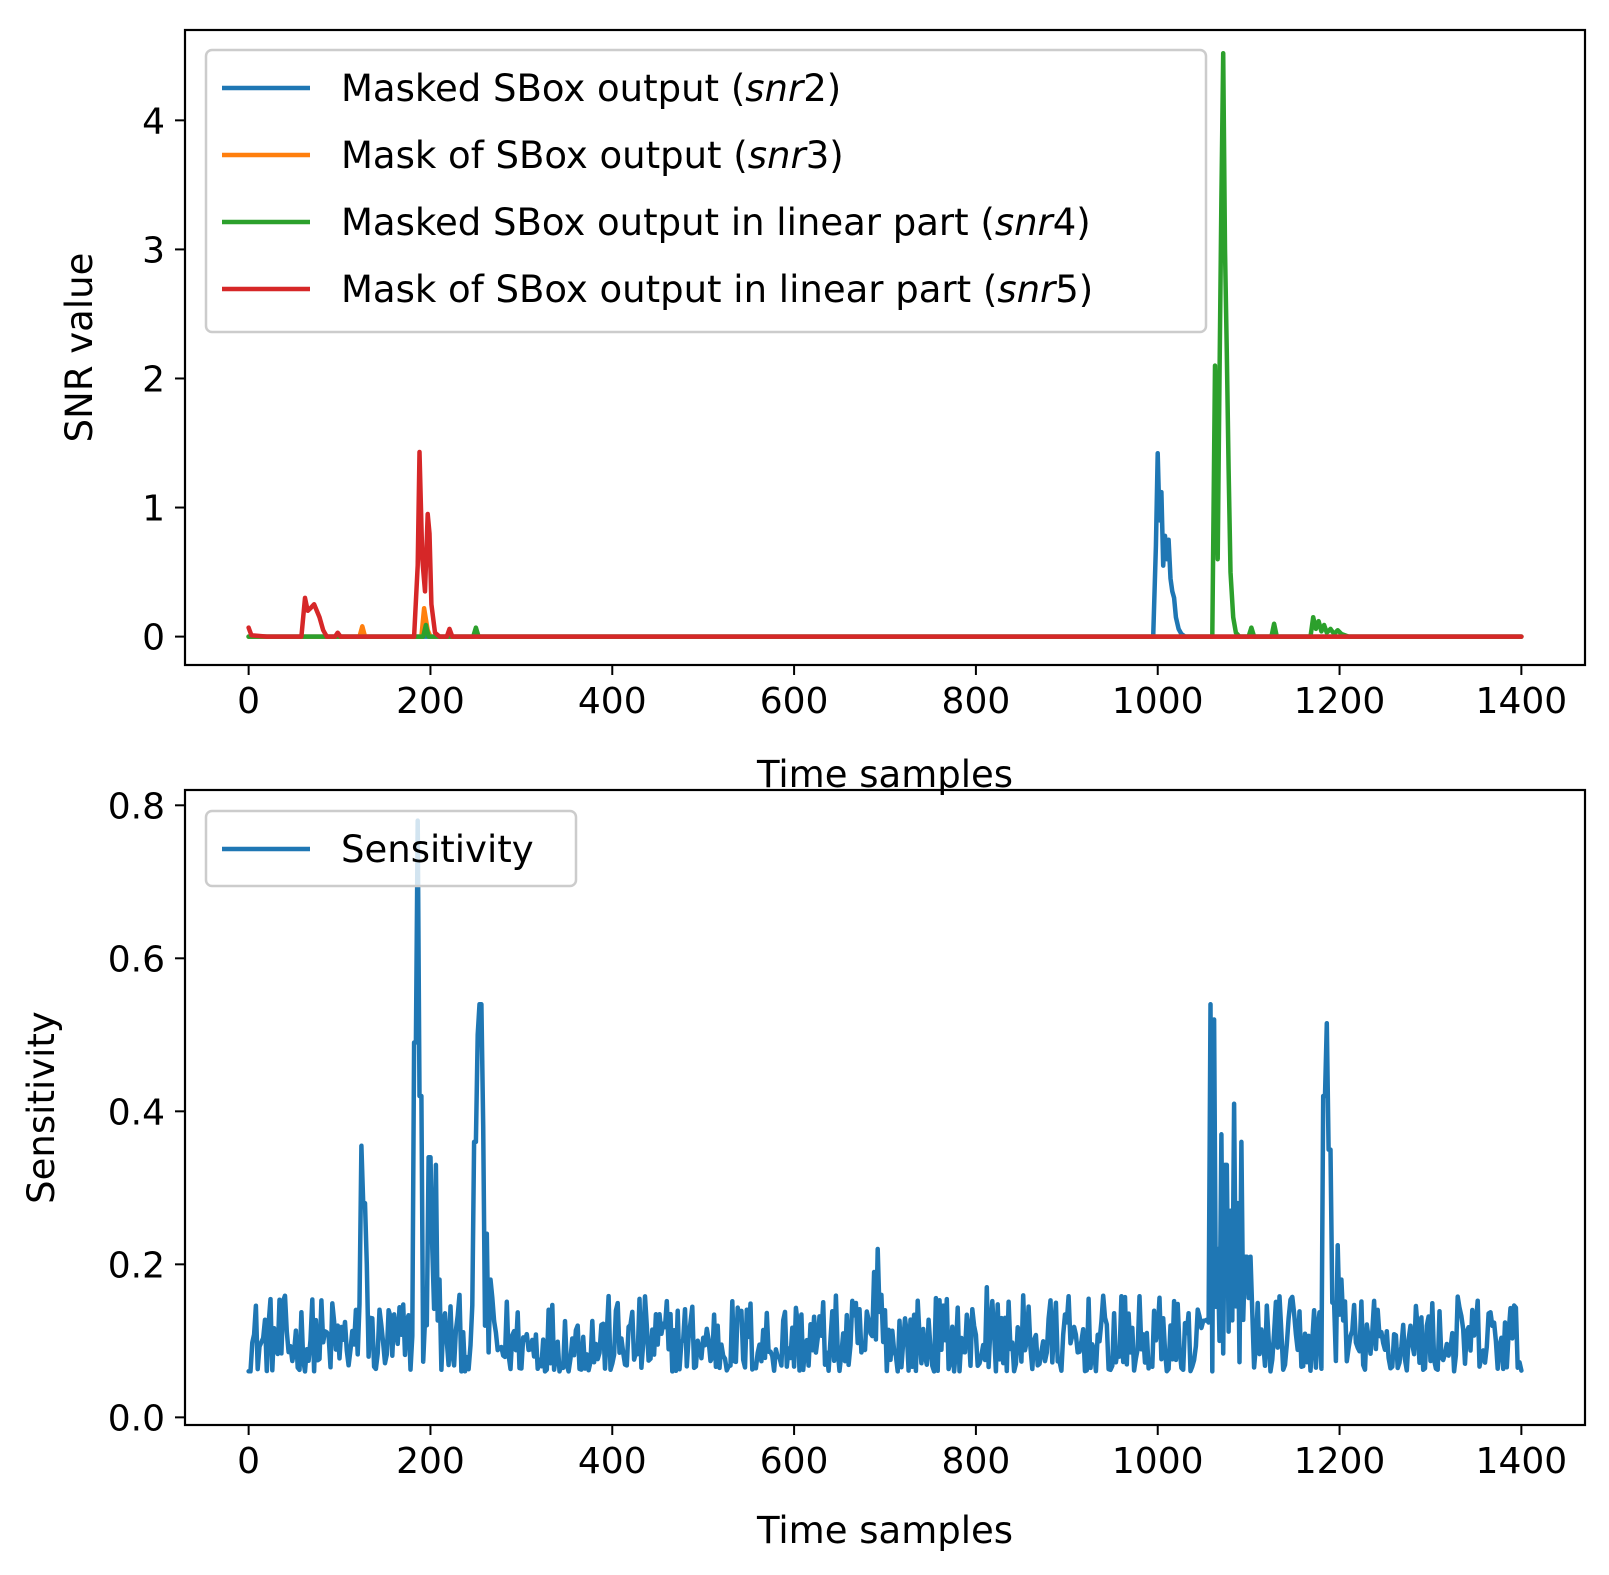  Describe the element at coordinates (153, 121) in the screenshot. I see `y-tick-label: 4` at that location.